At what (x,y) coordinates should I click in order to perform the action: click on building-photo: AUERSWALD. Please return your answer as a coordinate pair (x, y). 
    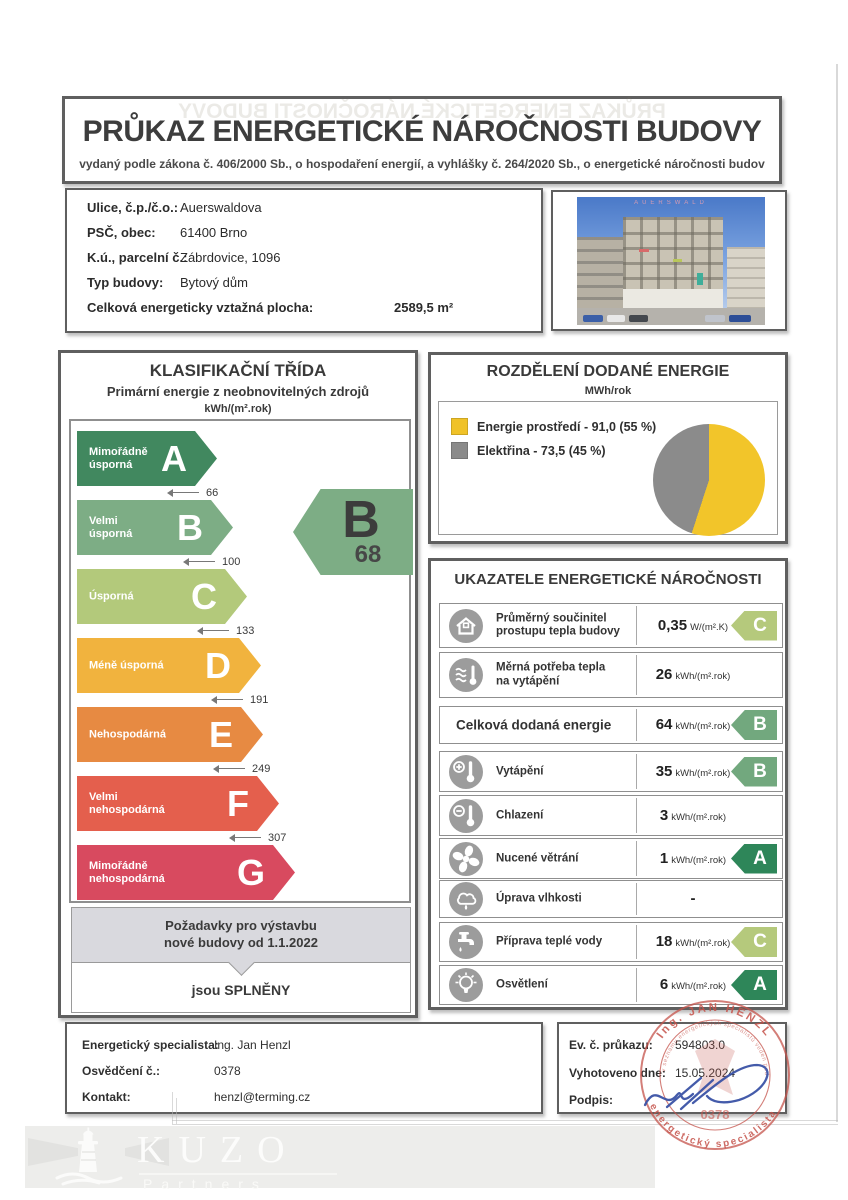
    Looking at the image, I should click on (671, 261).